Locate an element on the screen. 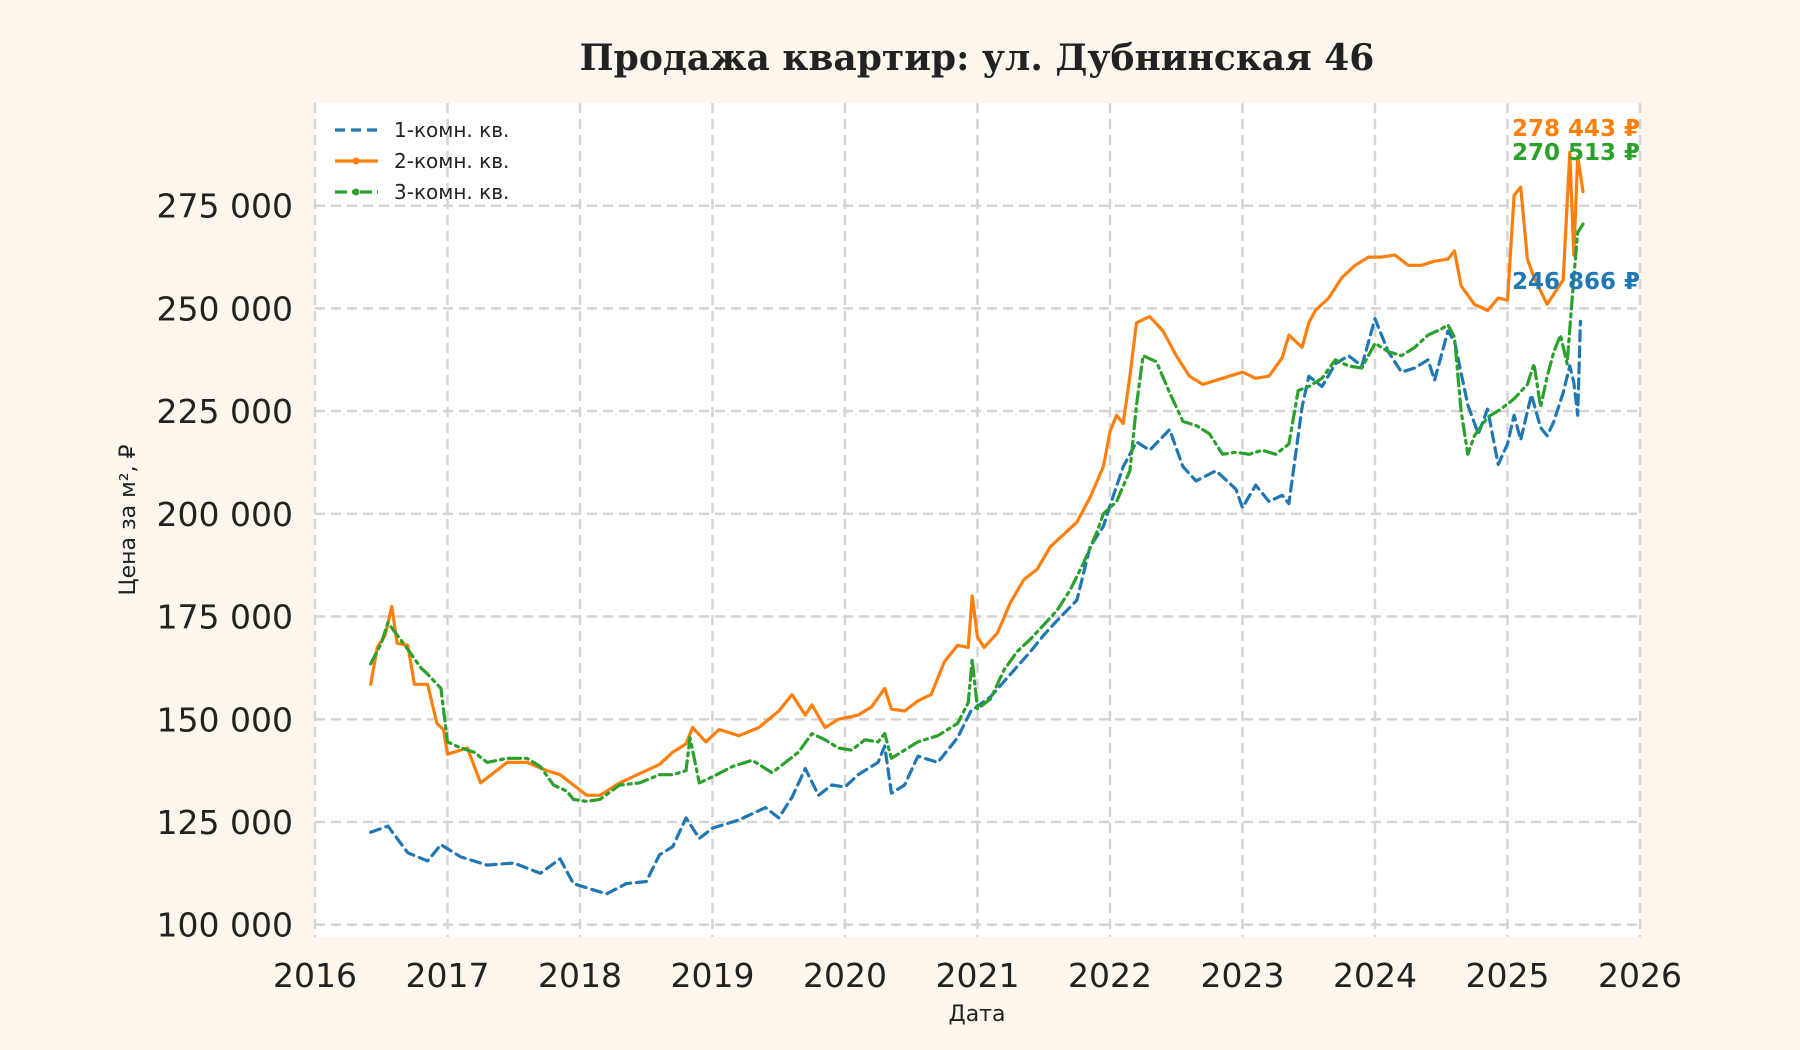 The width and height of the screenshot is (1800, 1050). x-tick-label: 2017 is located at coordinates (448, 975).